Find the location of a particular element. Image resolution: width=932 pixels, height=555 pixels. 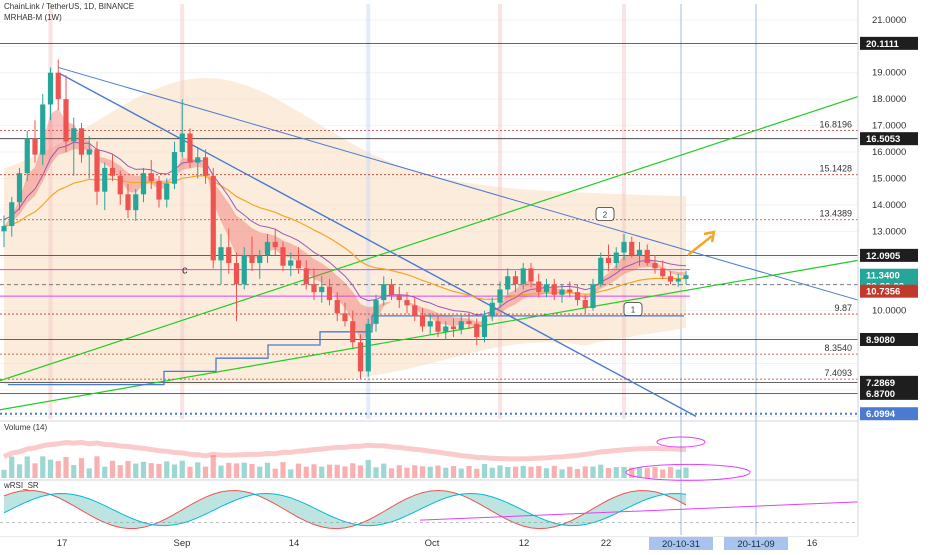

wave-label-1-box is located at coordinates (633, 309).